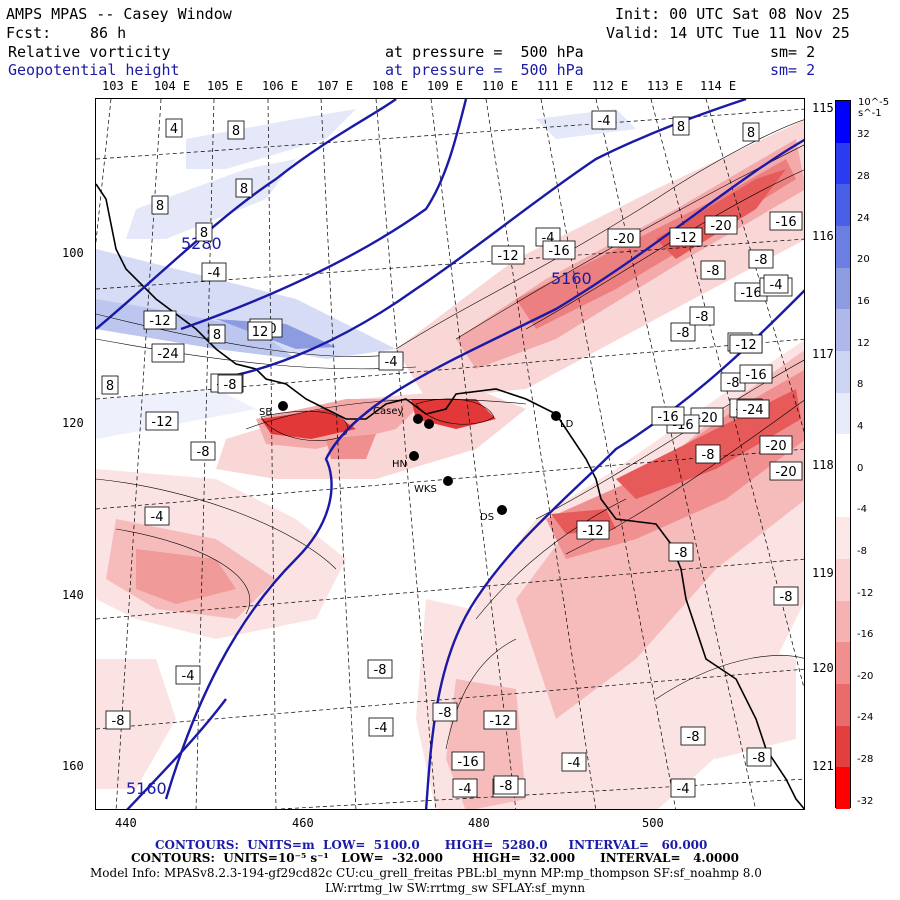 The height and width of the screenshot is (900, 900). Describe the element at coordinates (419, 458) in the screenshot. I see `station-markers` at that location.